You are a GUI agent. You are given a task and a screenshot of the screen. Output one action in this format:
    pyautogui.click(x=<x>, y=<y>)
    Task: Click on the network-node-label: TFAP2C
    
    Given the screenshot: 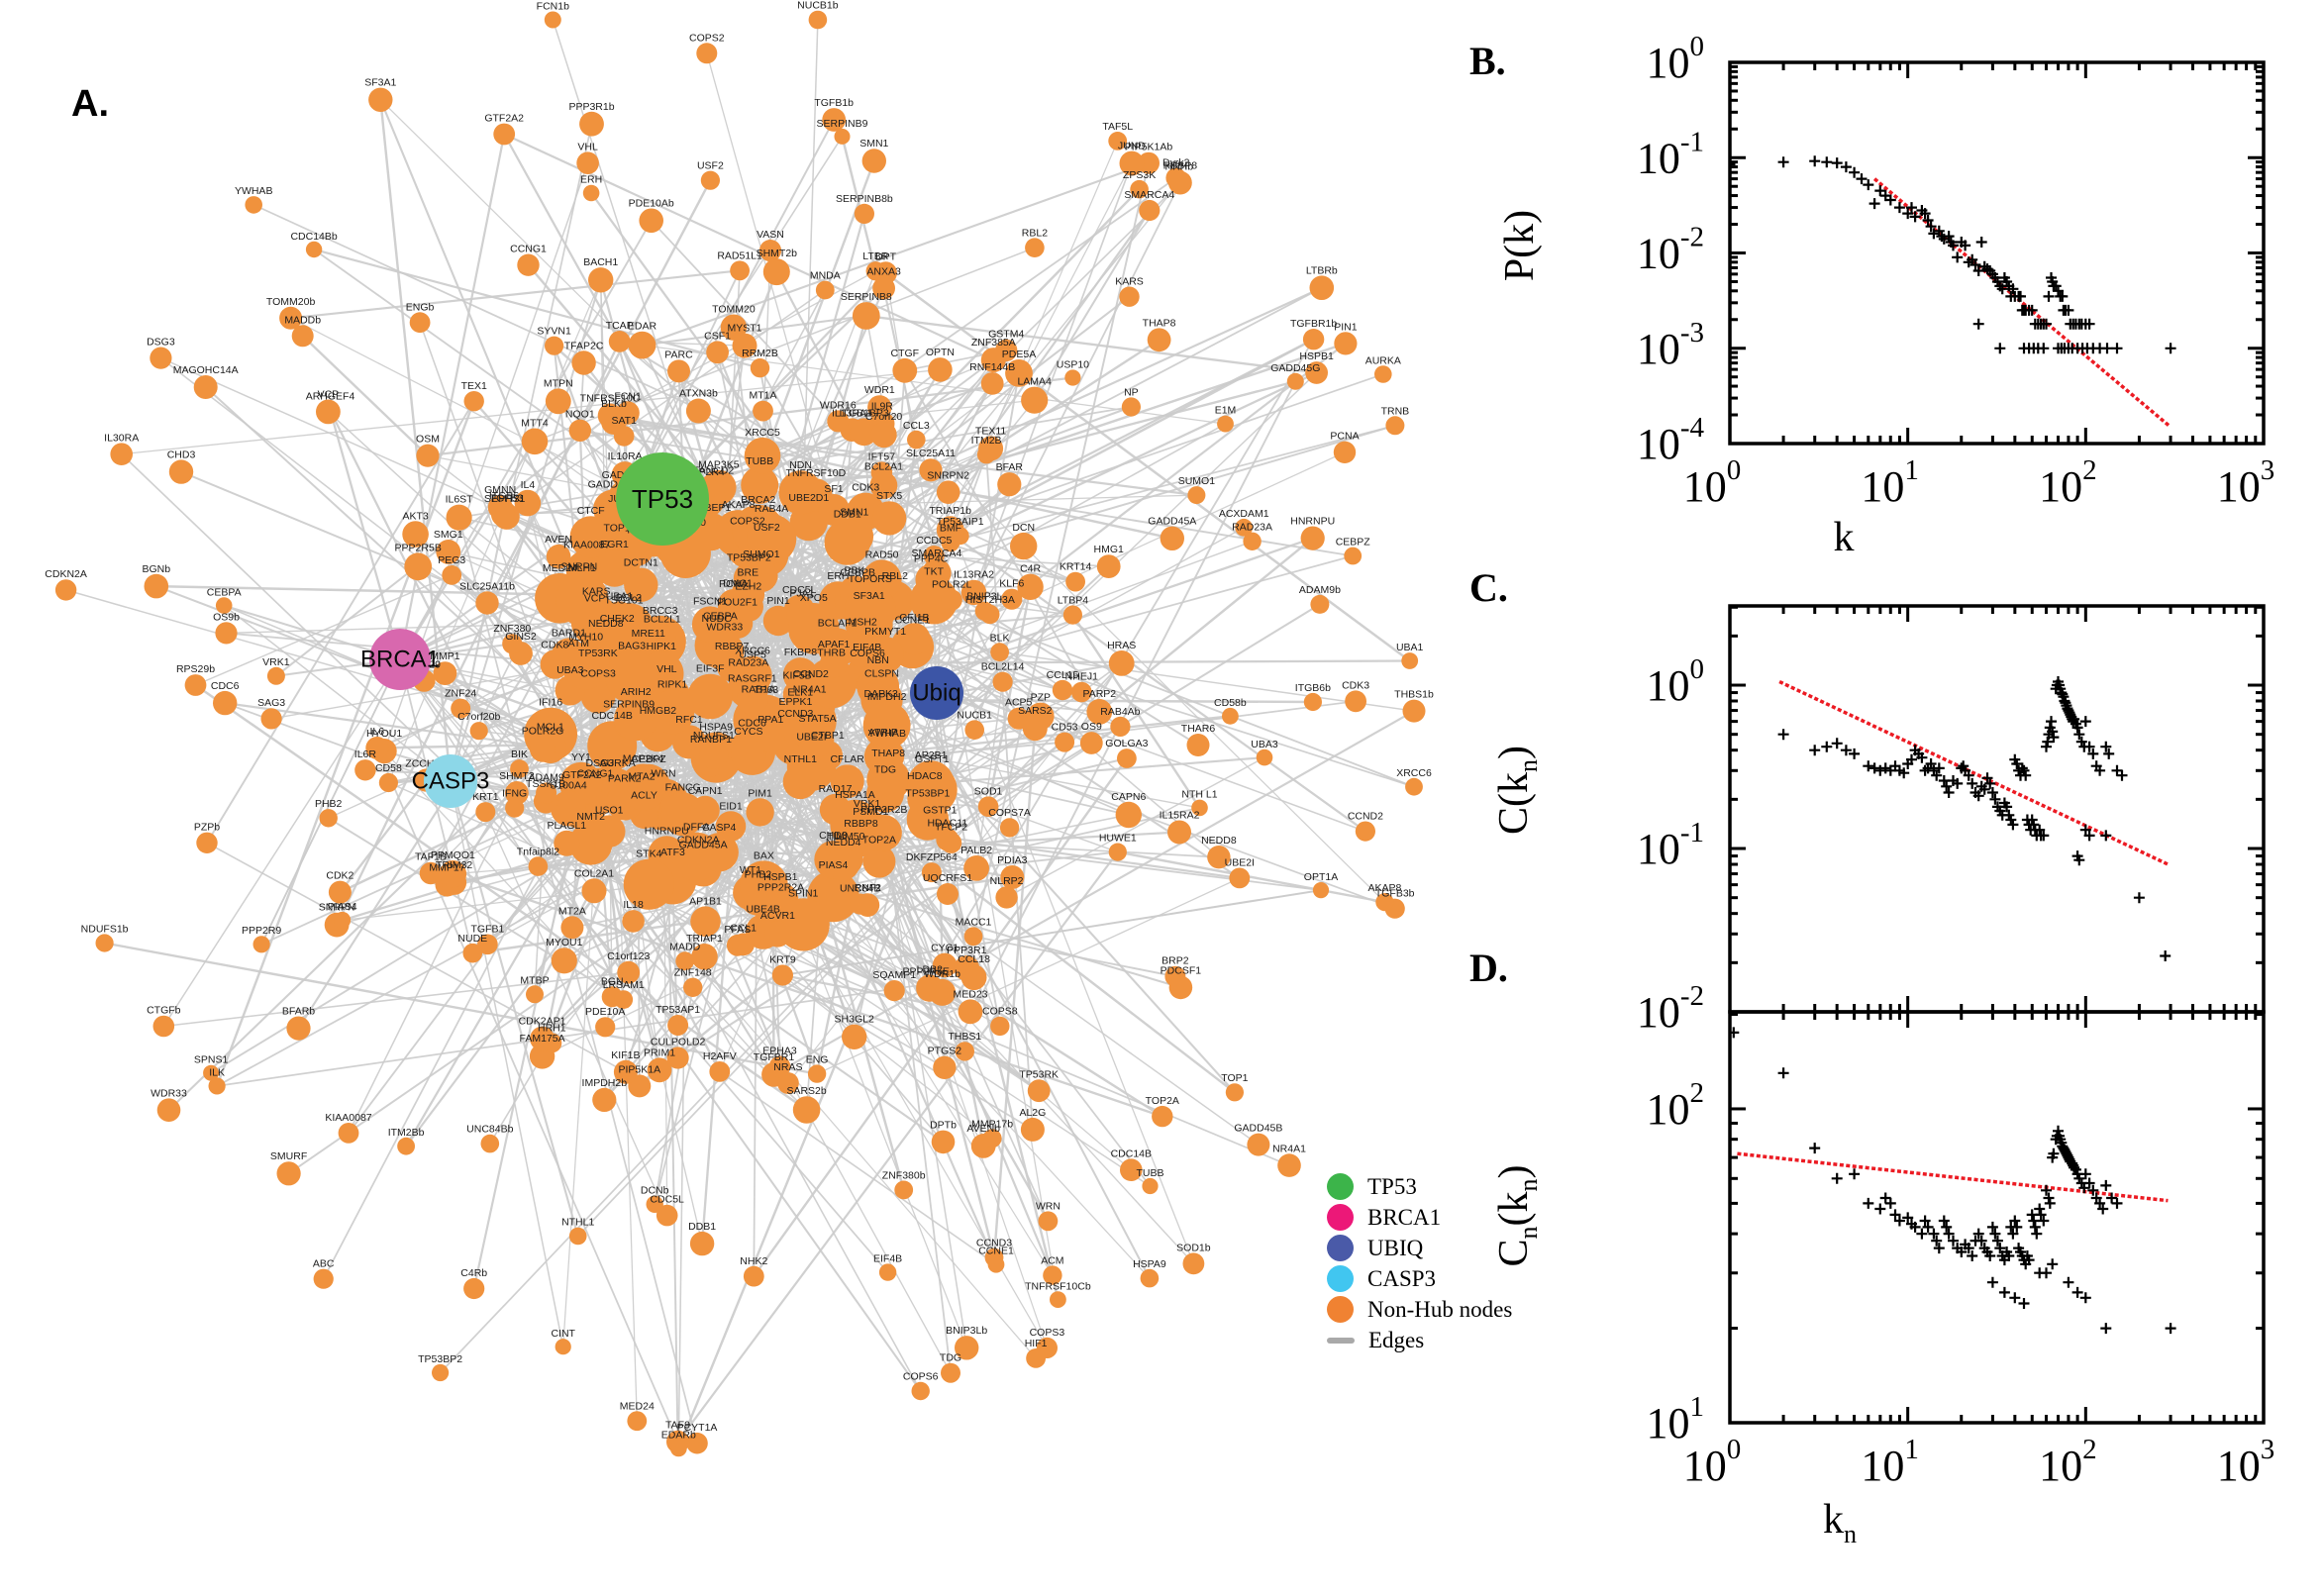 What is the action you would take?
    pyautogui.click(x=584, y=345)
    